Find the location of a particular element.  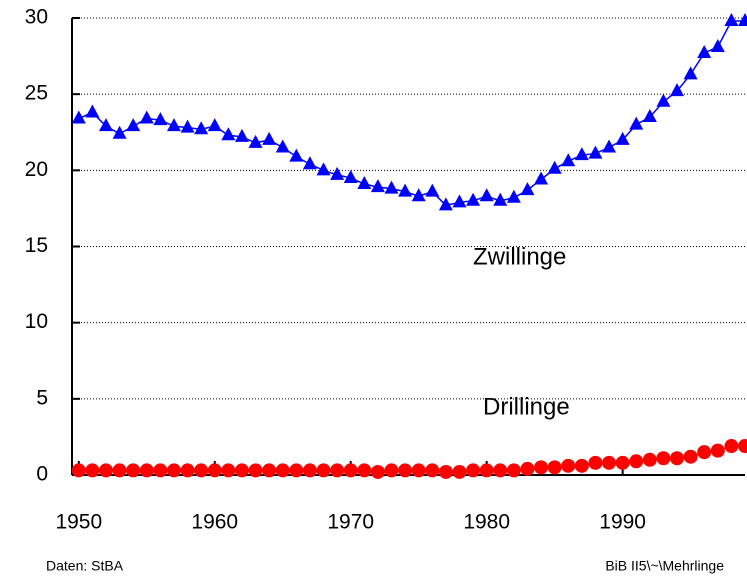

x-tick-label: 1990 is located at coordinates (622, 522).